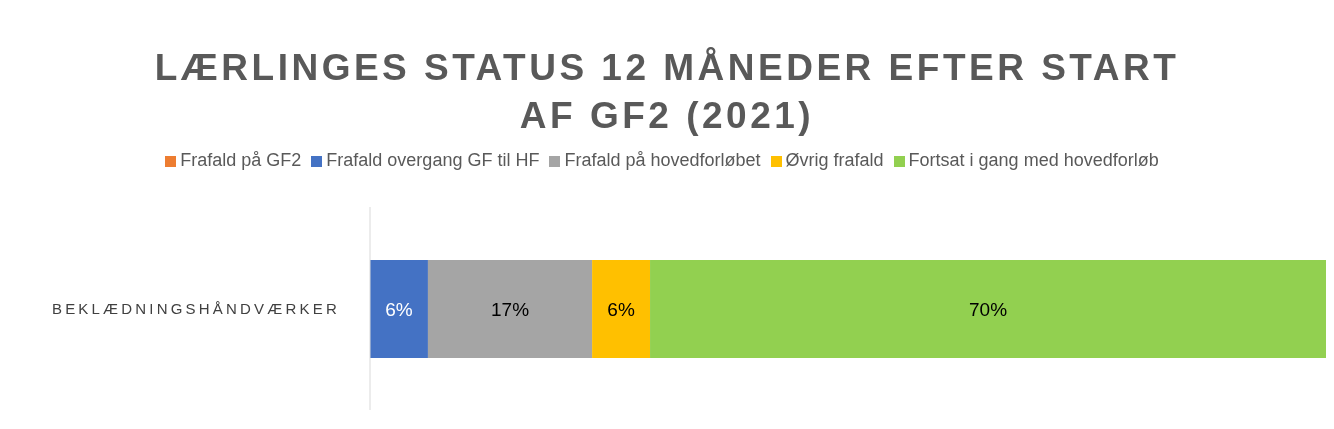 This screenshot has height=429, width=1334. Describe the element at coordinates (834, 160) in the screenshot. I see `legend-label: Øvrig frafald` at that location.